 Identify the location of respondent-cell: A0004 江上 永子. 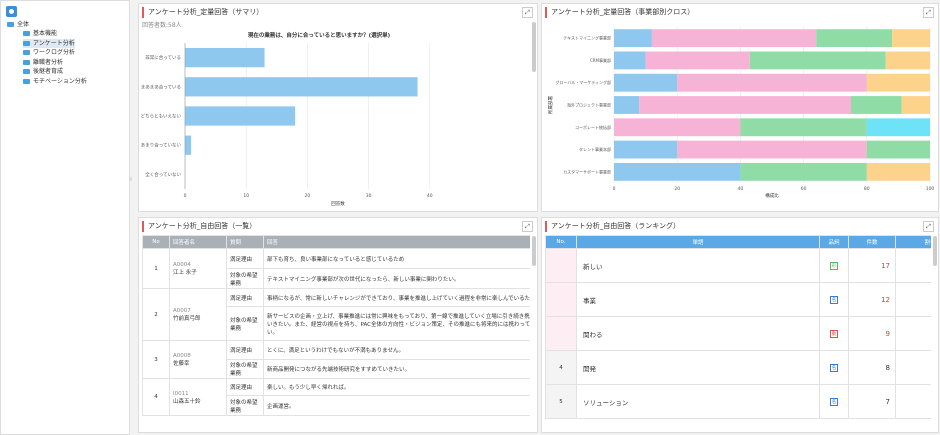
(198, 268).